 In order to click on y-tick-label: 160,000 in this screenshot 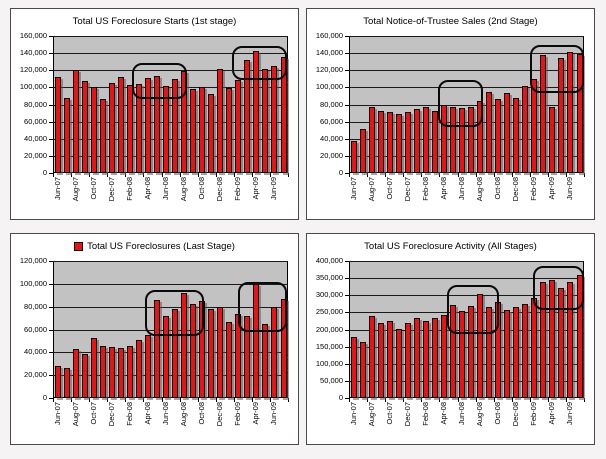, I will do `click(329, 35)`.